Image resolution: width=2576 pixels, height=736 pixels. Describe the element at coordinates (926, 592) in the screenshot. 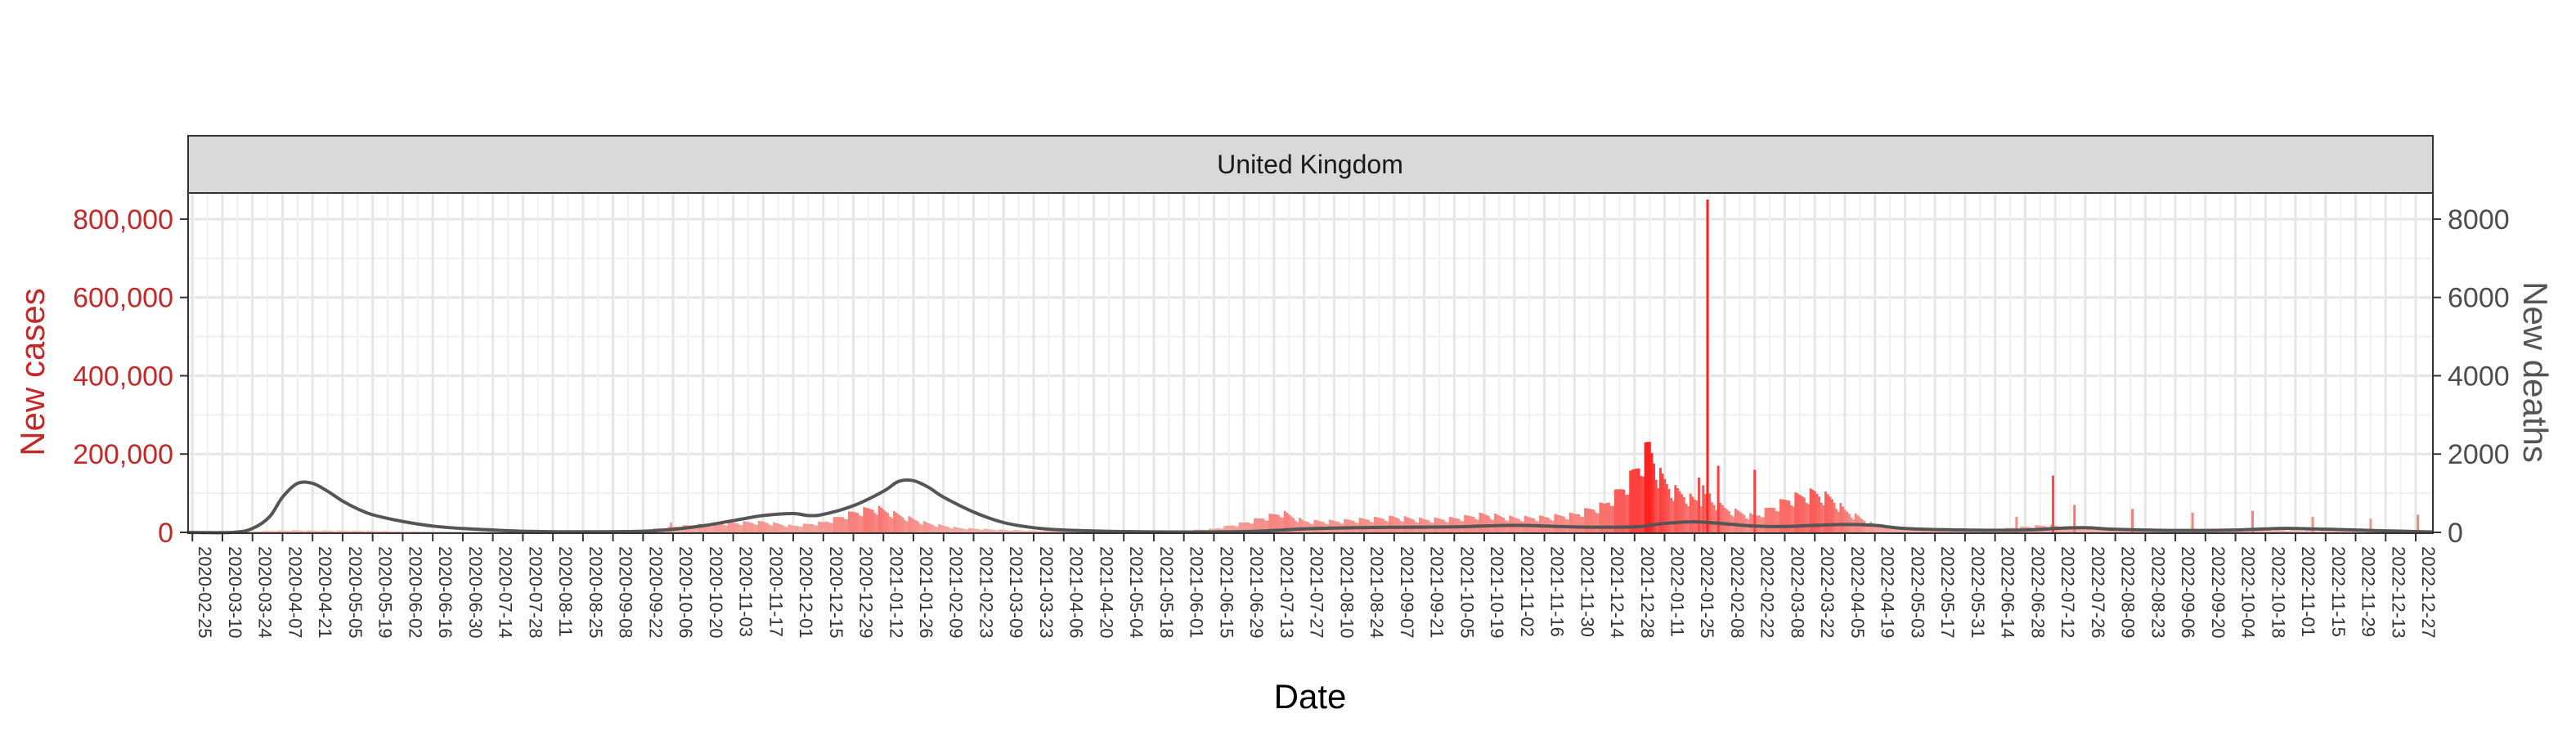

I see `x-axis-tick-label: 2021-01-26` at that location.